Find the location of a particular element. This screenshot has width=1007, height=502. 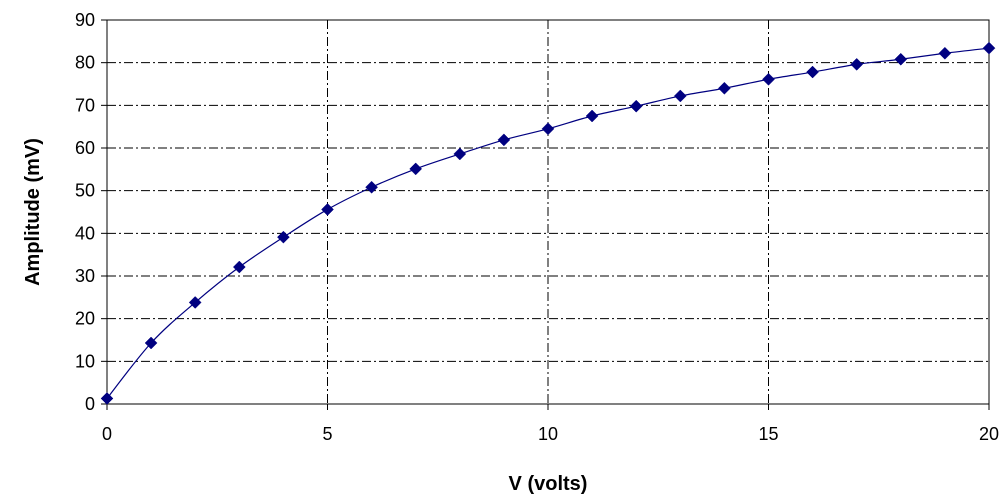

y-tick-label: 70 is located at coordinates (85, 105).